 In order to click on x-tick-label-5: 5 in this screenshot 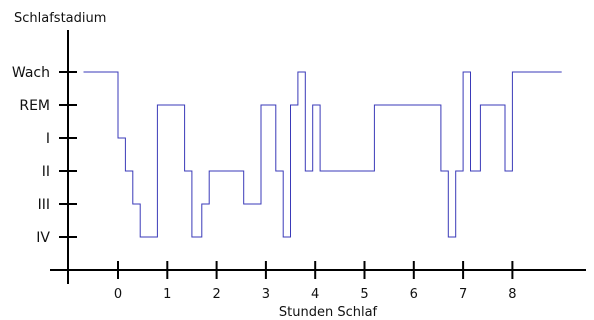, I will do `click(364, 294)`.